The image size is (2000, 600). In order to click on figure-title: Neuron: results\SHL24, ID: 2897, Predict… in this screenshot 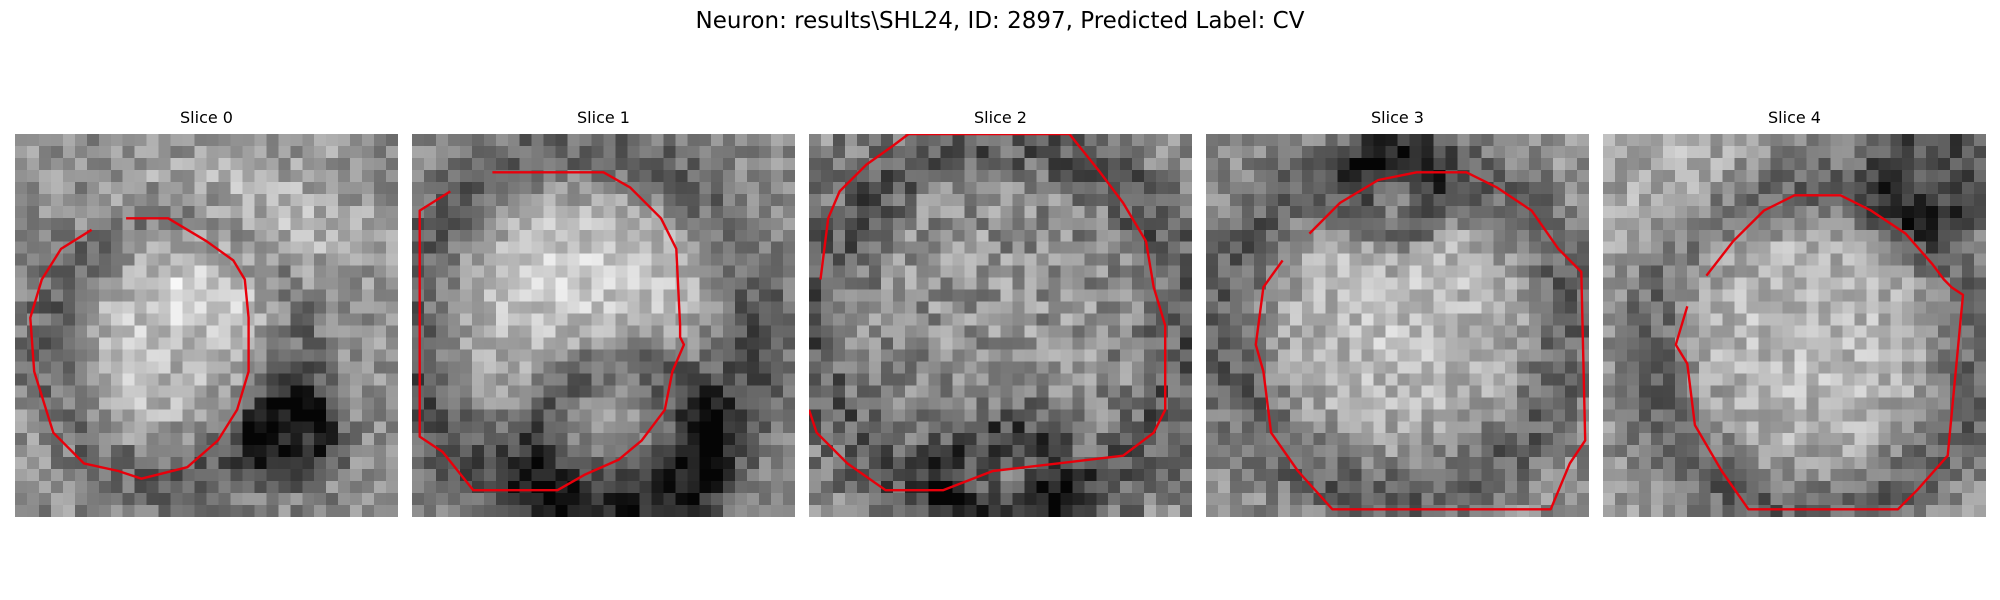, I will do `click(1000, 21)`.